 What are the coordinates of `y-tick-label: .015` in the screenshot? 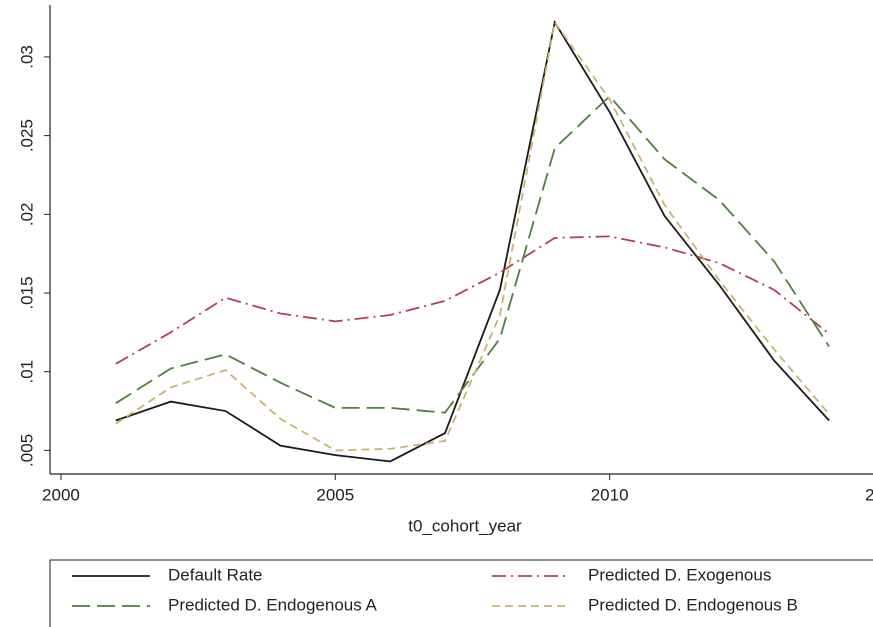 It's located at (26, 292).